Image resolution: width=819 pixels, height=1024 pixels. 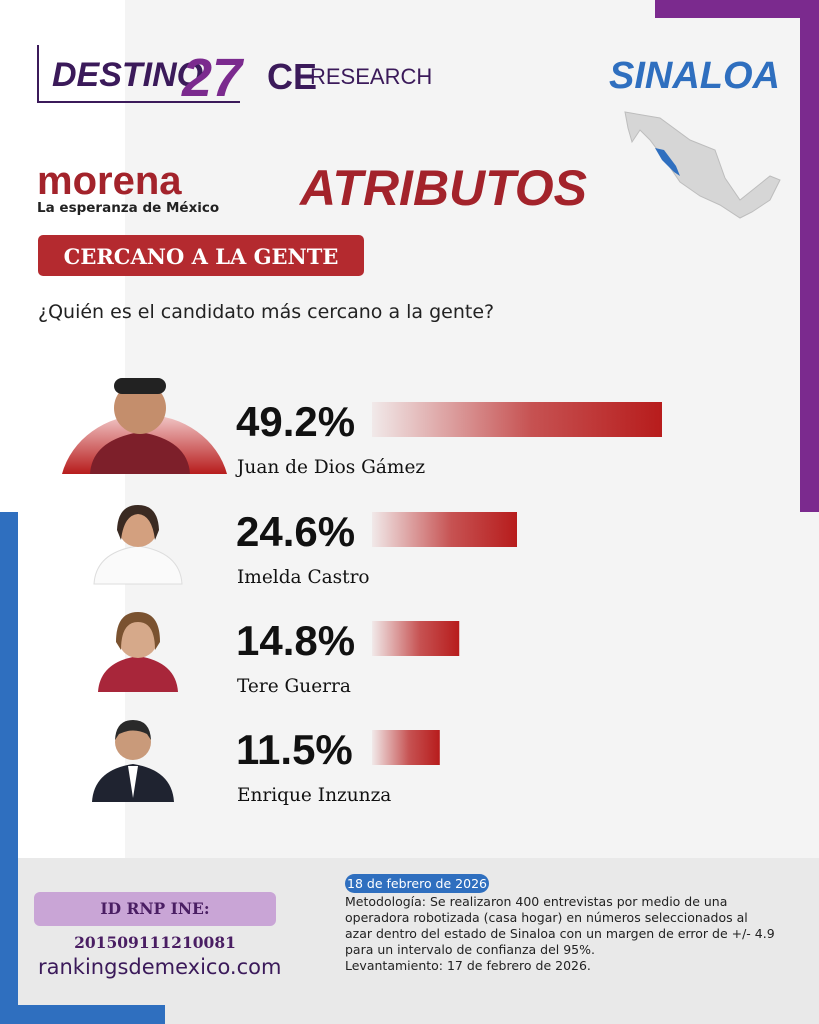 I want to click on value-label: 24.6%, so click(x=295, y=531).